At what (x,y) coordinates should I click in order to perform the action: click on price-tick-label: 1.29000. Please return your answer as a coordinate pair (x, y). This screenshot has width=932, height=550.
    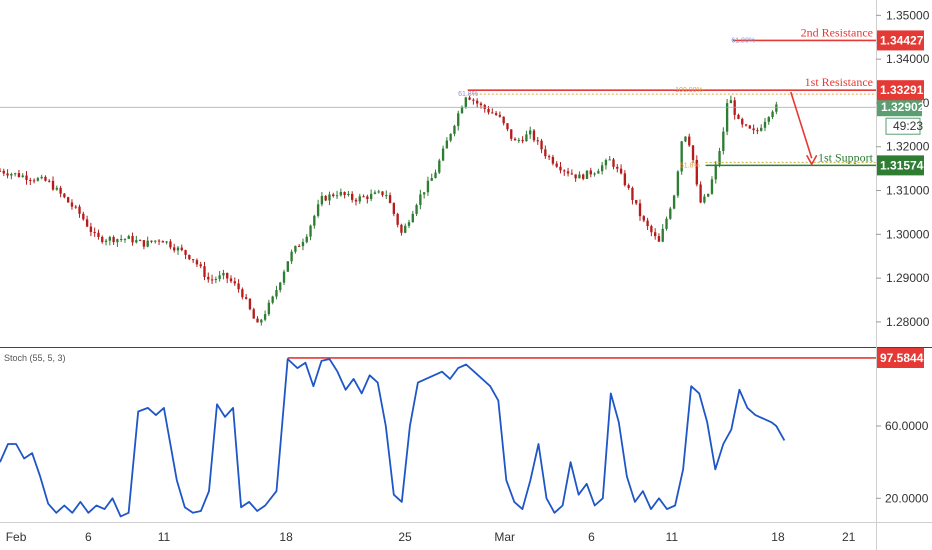
    Looking at the image, I should click on (908, 278).